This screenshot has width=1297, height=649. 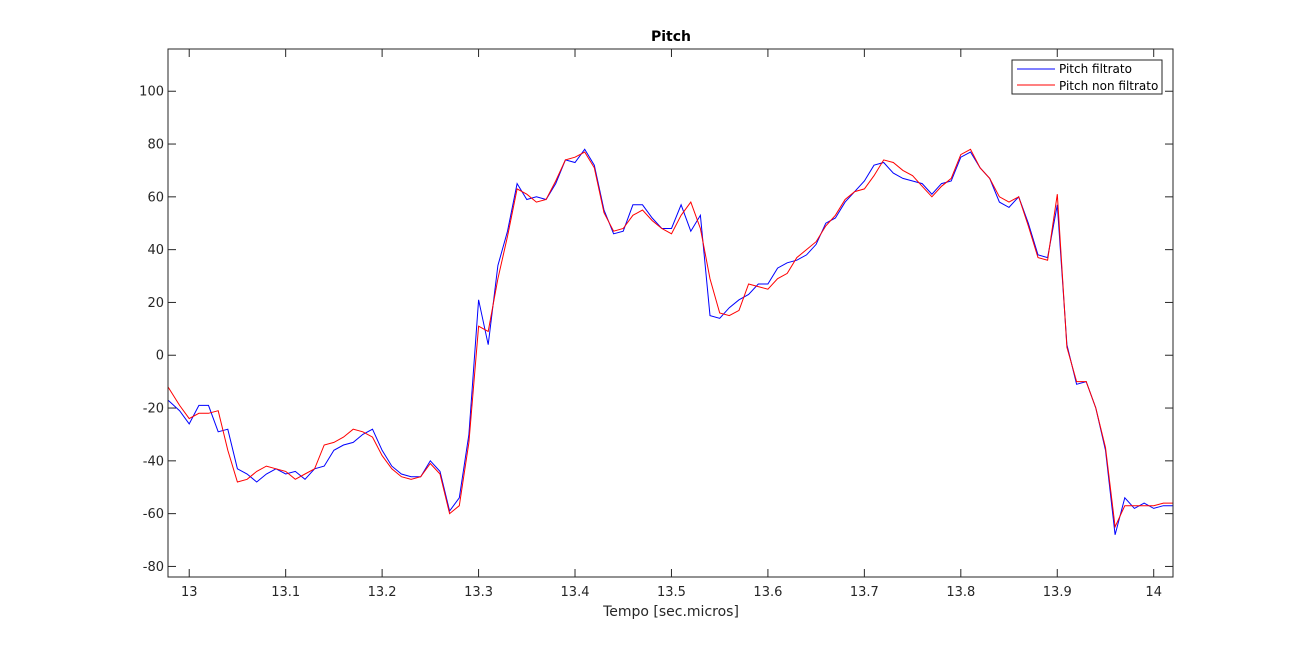 I want to click on x-tick-label: 14, so click(x=1153, y=592).